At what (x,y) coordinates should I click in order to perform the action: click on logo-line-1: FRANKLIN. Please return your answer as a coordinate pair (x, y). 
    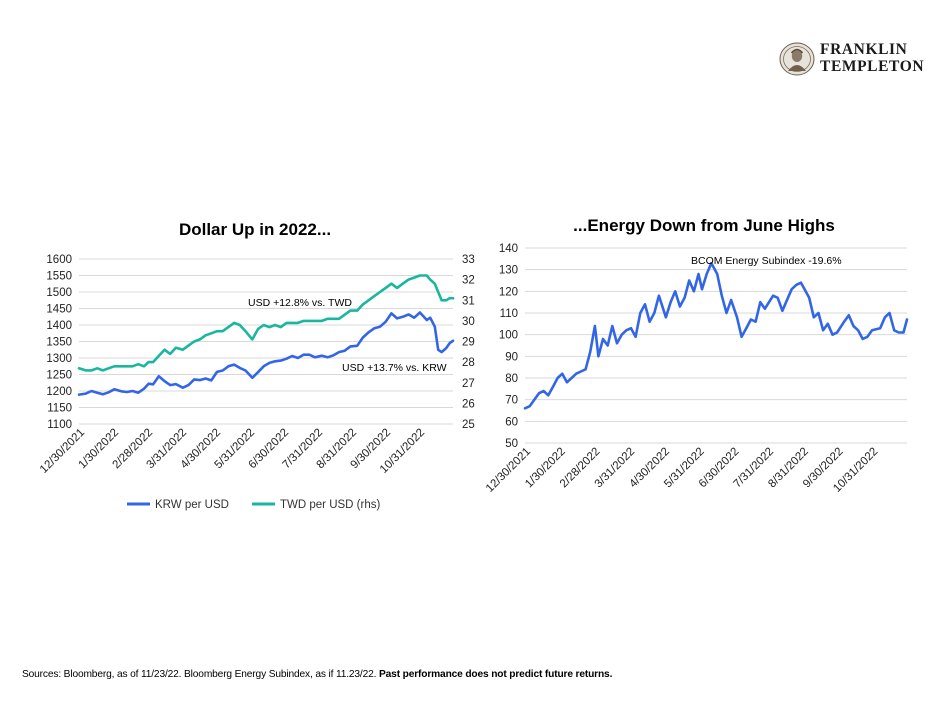
    Looking at the image, I should click on (864, 49).